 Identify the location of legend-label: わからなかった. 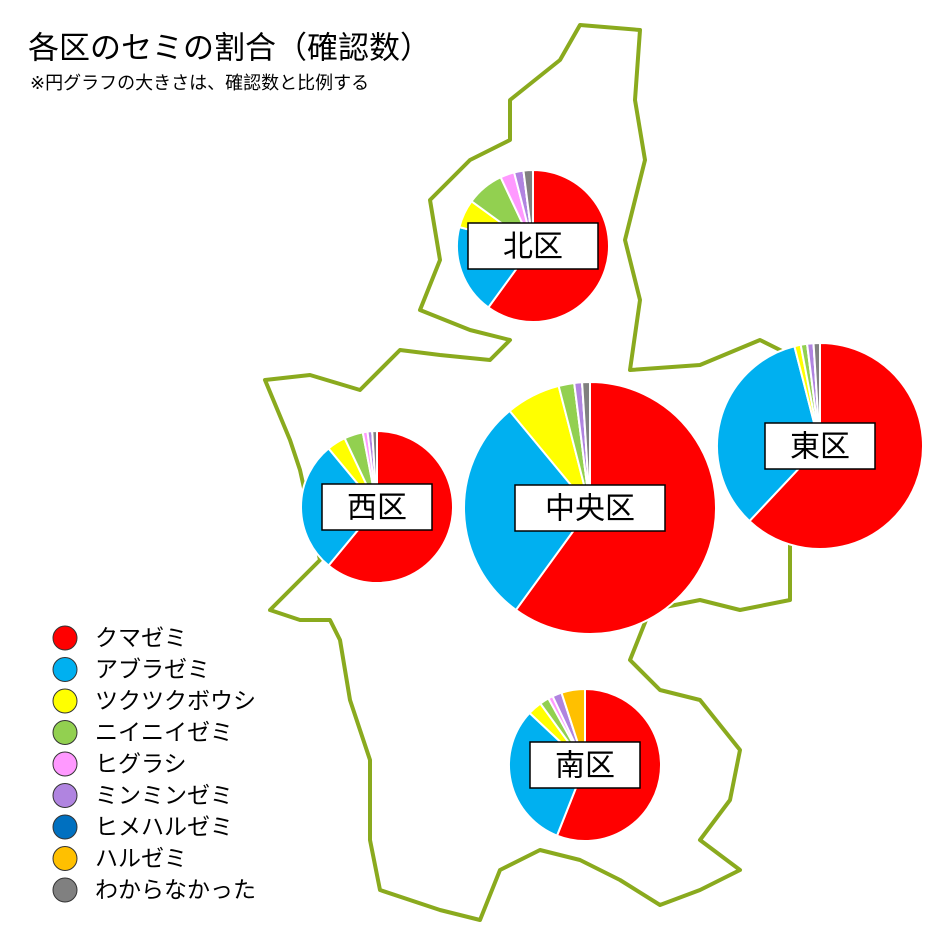
(175, 891).